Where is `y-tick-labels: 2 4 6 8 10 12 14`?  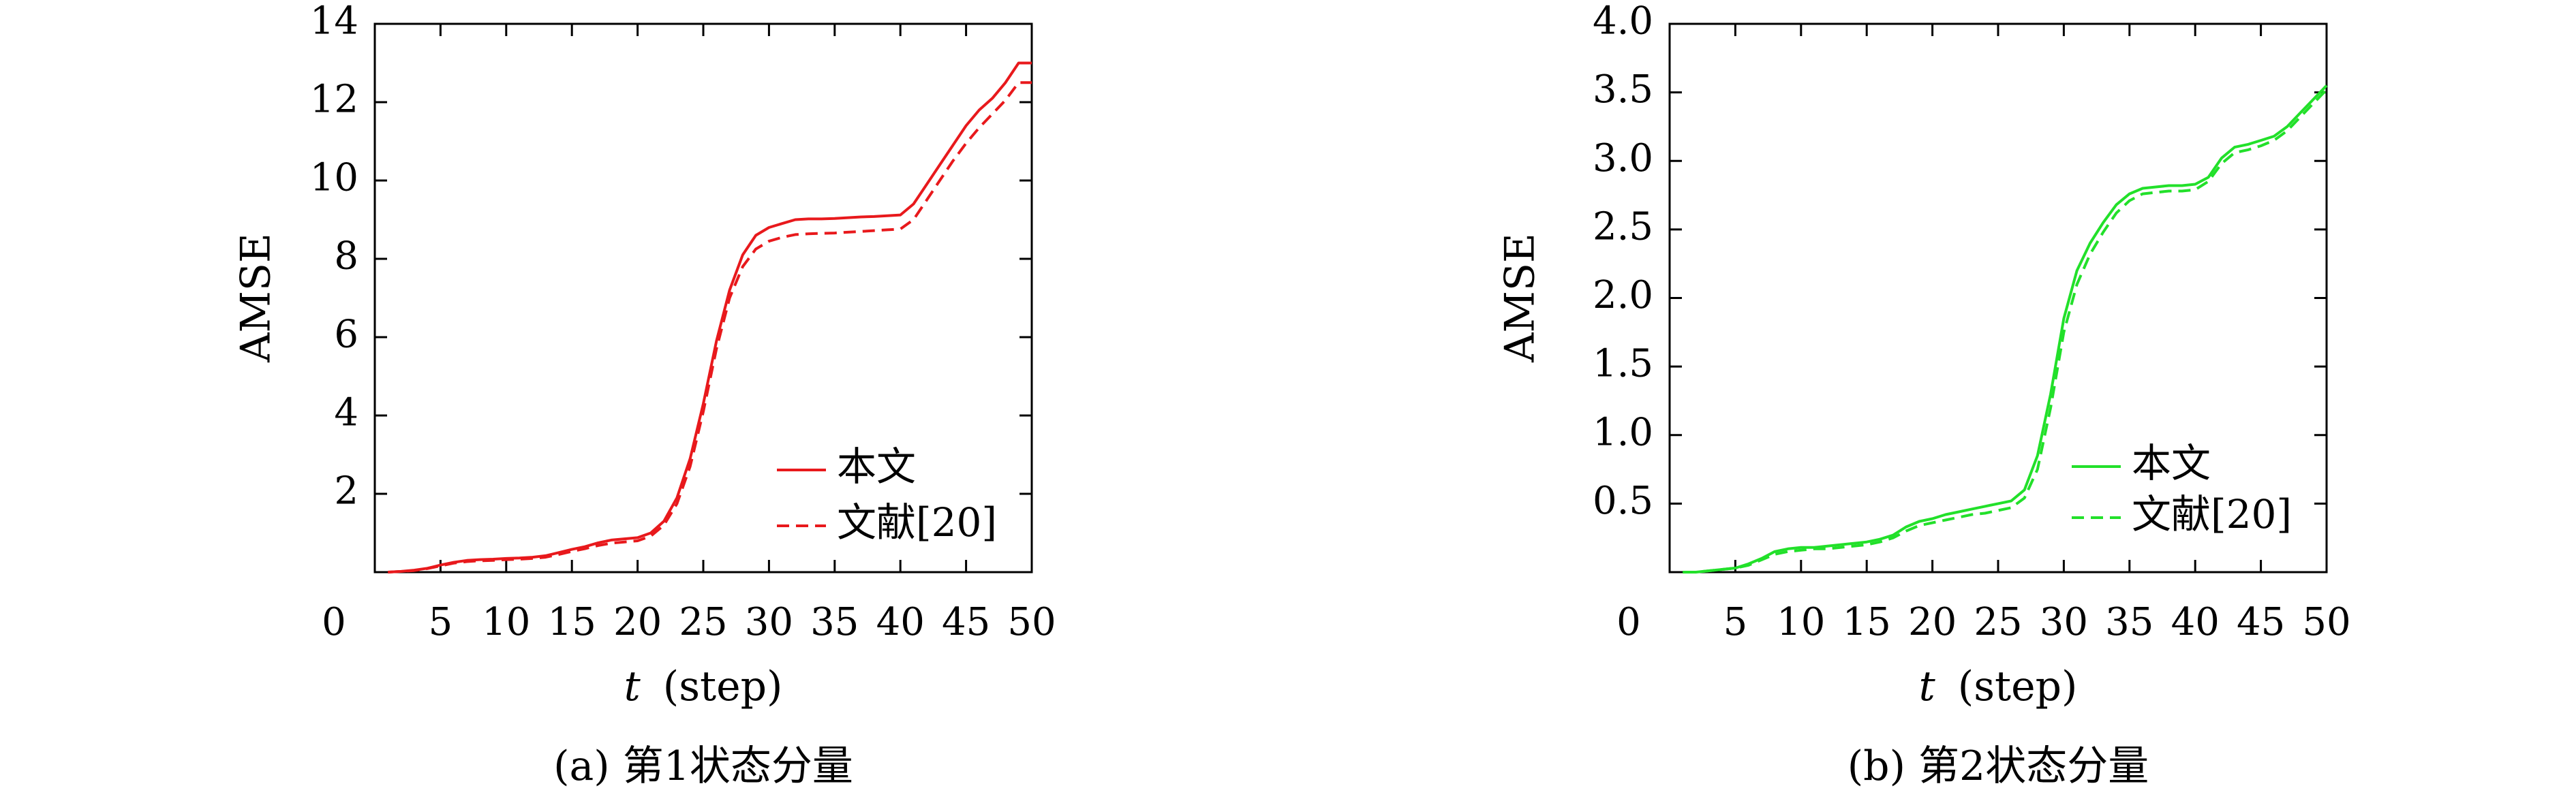 y-tick-labels: 2 4 6 8 10 12 14 is located at coordinates (334, 257).